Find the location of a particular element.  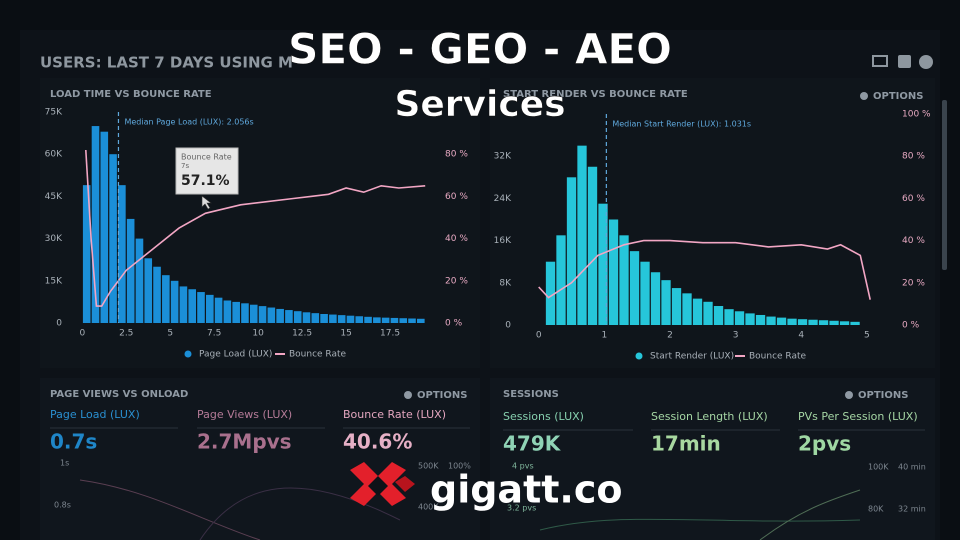

metric-label: PVs Per Session (LUX) is located at coordinates (858, 416).